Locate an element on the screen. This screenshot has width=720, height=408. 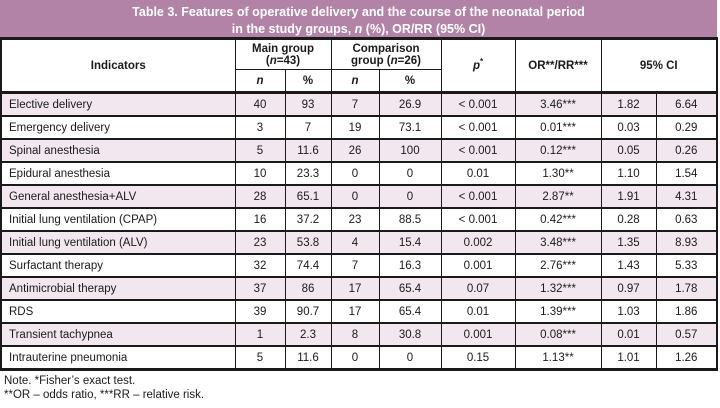
cell-ci-low: 0.05 is located at coordinates (628, 150).